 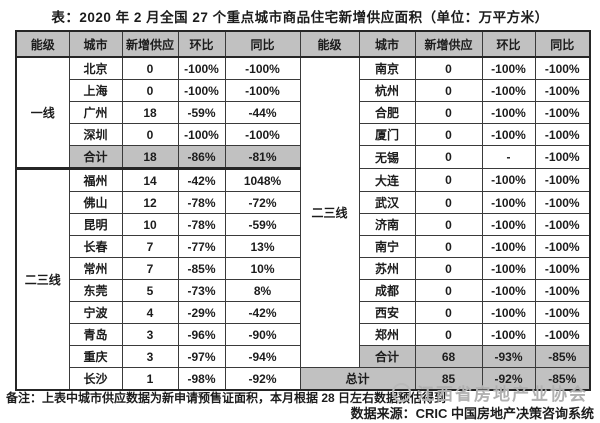 What do you see at coordinates (95, 134) in the screenshot?
I see `city-cell-left: 深圳` at bounding box center [95, 134].